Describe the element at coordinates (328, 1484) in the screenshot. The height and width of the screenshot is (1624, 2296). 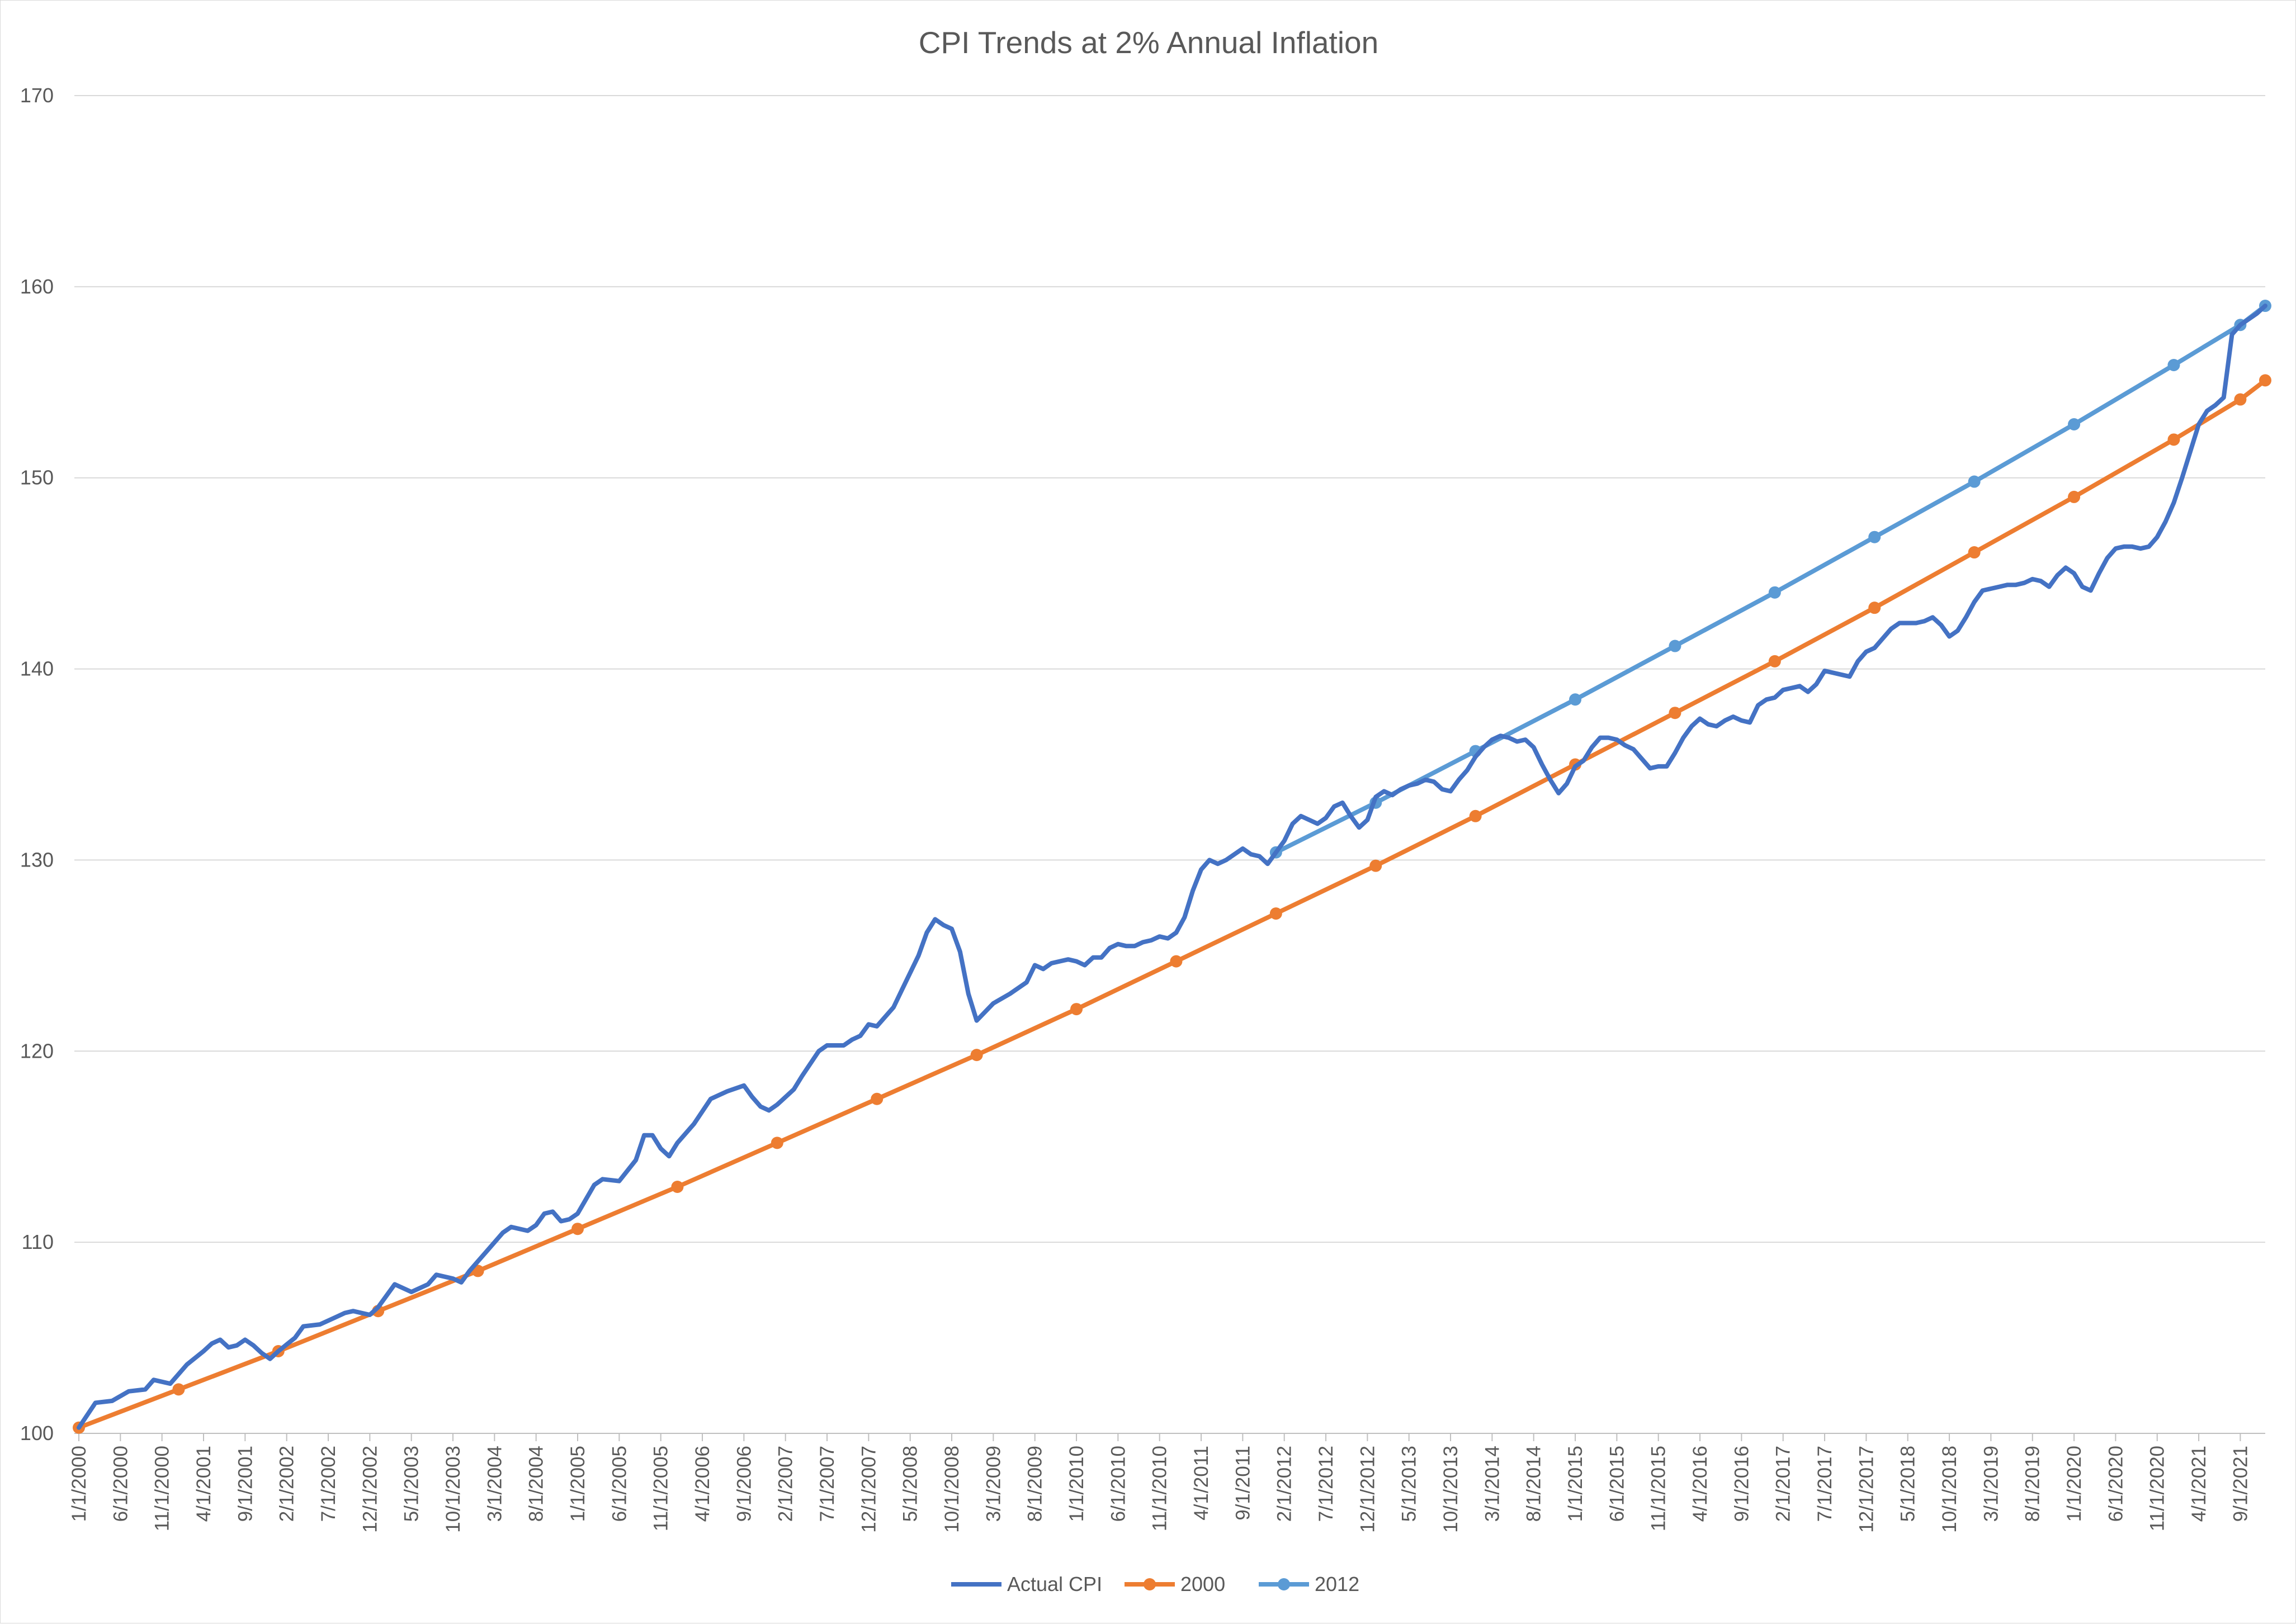
I see `x-tick-label: 7/1/2002` at that location.